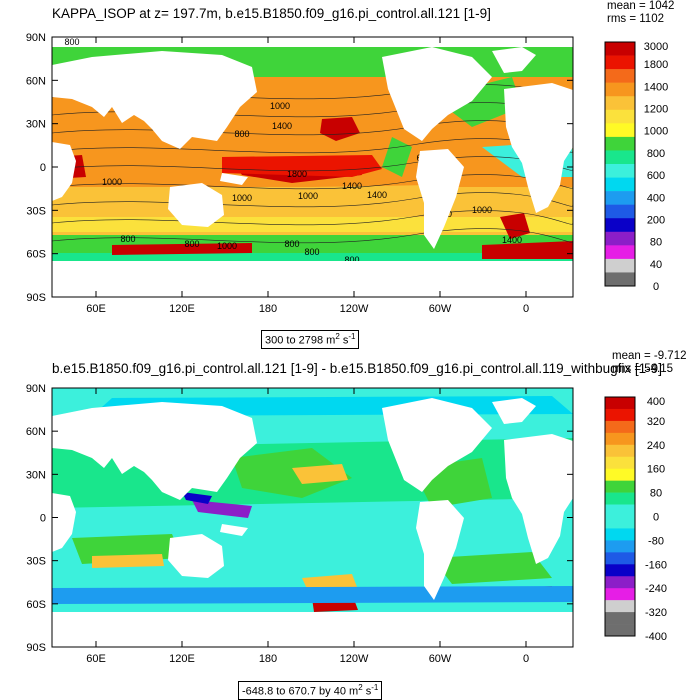  I want to click on colorbar-label: 1400, so click(656, 87).